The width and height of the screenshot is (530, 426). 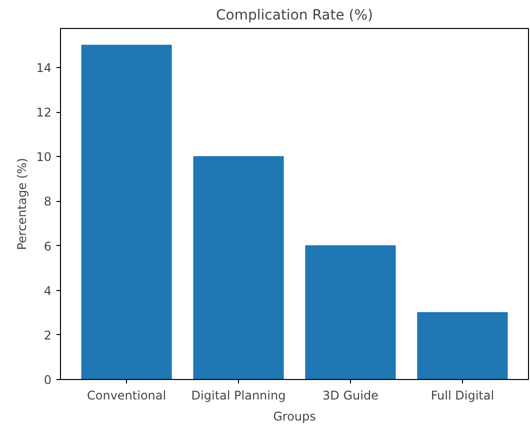 What do you see at coordinates (294, 16) in the screenshot?
I see `chart-title: Complication Rate (%)` at bounding box center [294, 16].